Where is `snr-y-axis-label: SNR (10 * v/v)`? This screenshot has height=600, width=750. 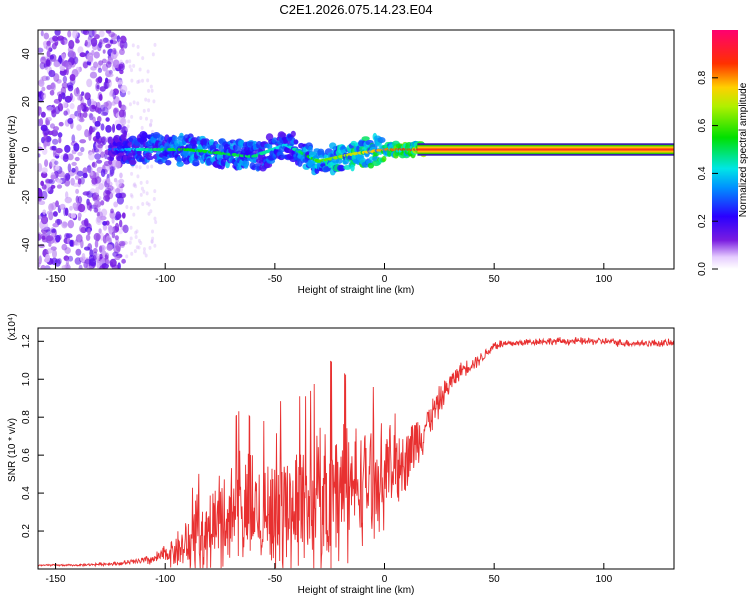 snr-y-axis-label: SNR (10 * v/v) is located at coordinates (12, 450).